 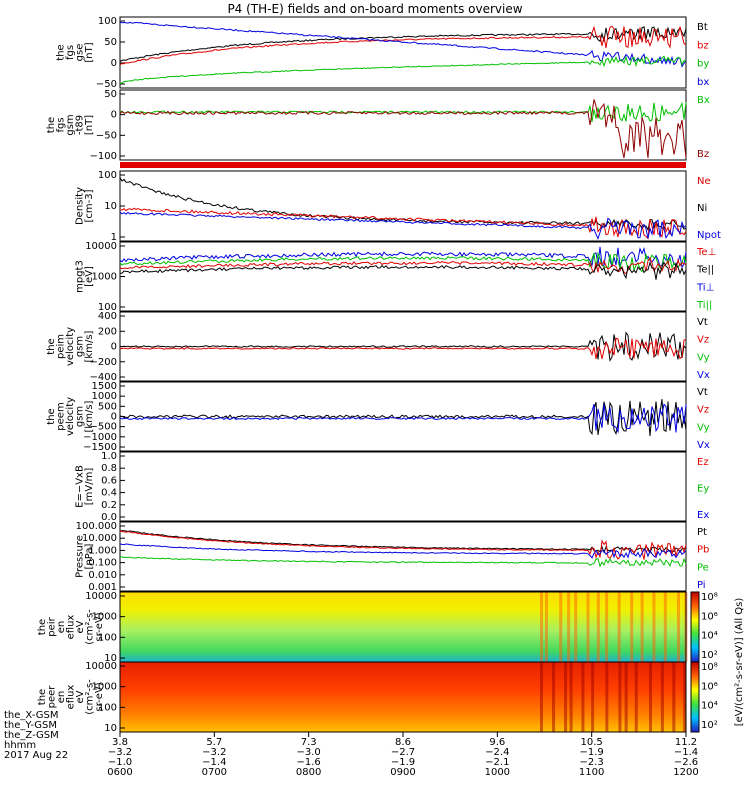 What do you see at coordinates (703, 462) in the screenshot?
I see `legend-ez: Ez` at bounding box center [703, 462].